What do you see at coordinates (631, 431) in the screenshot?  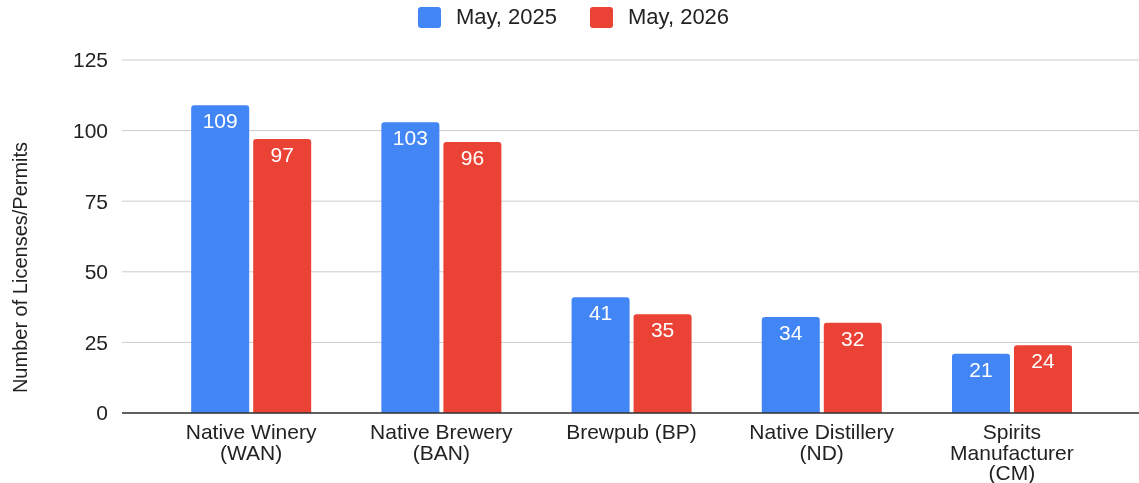 I see `x-tick-label: Brewpub (BP)` at bounding box center [631, 431].